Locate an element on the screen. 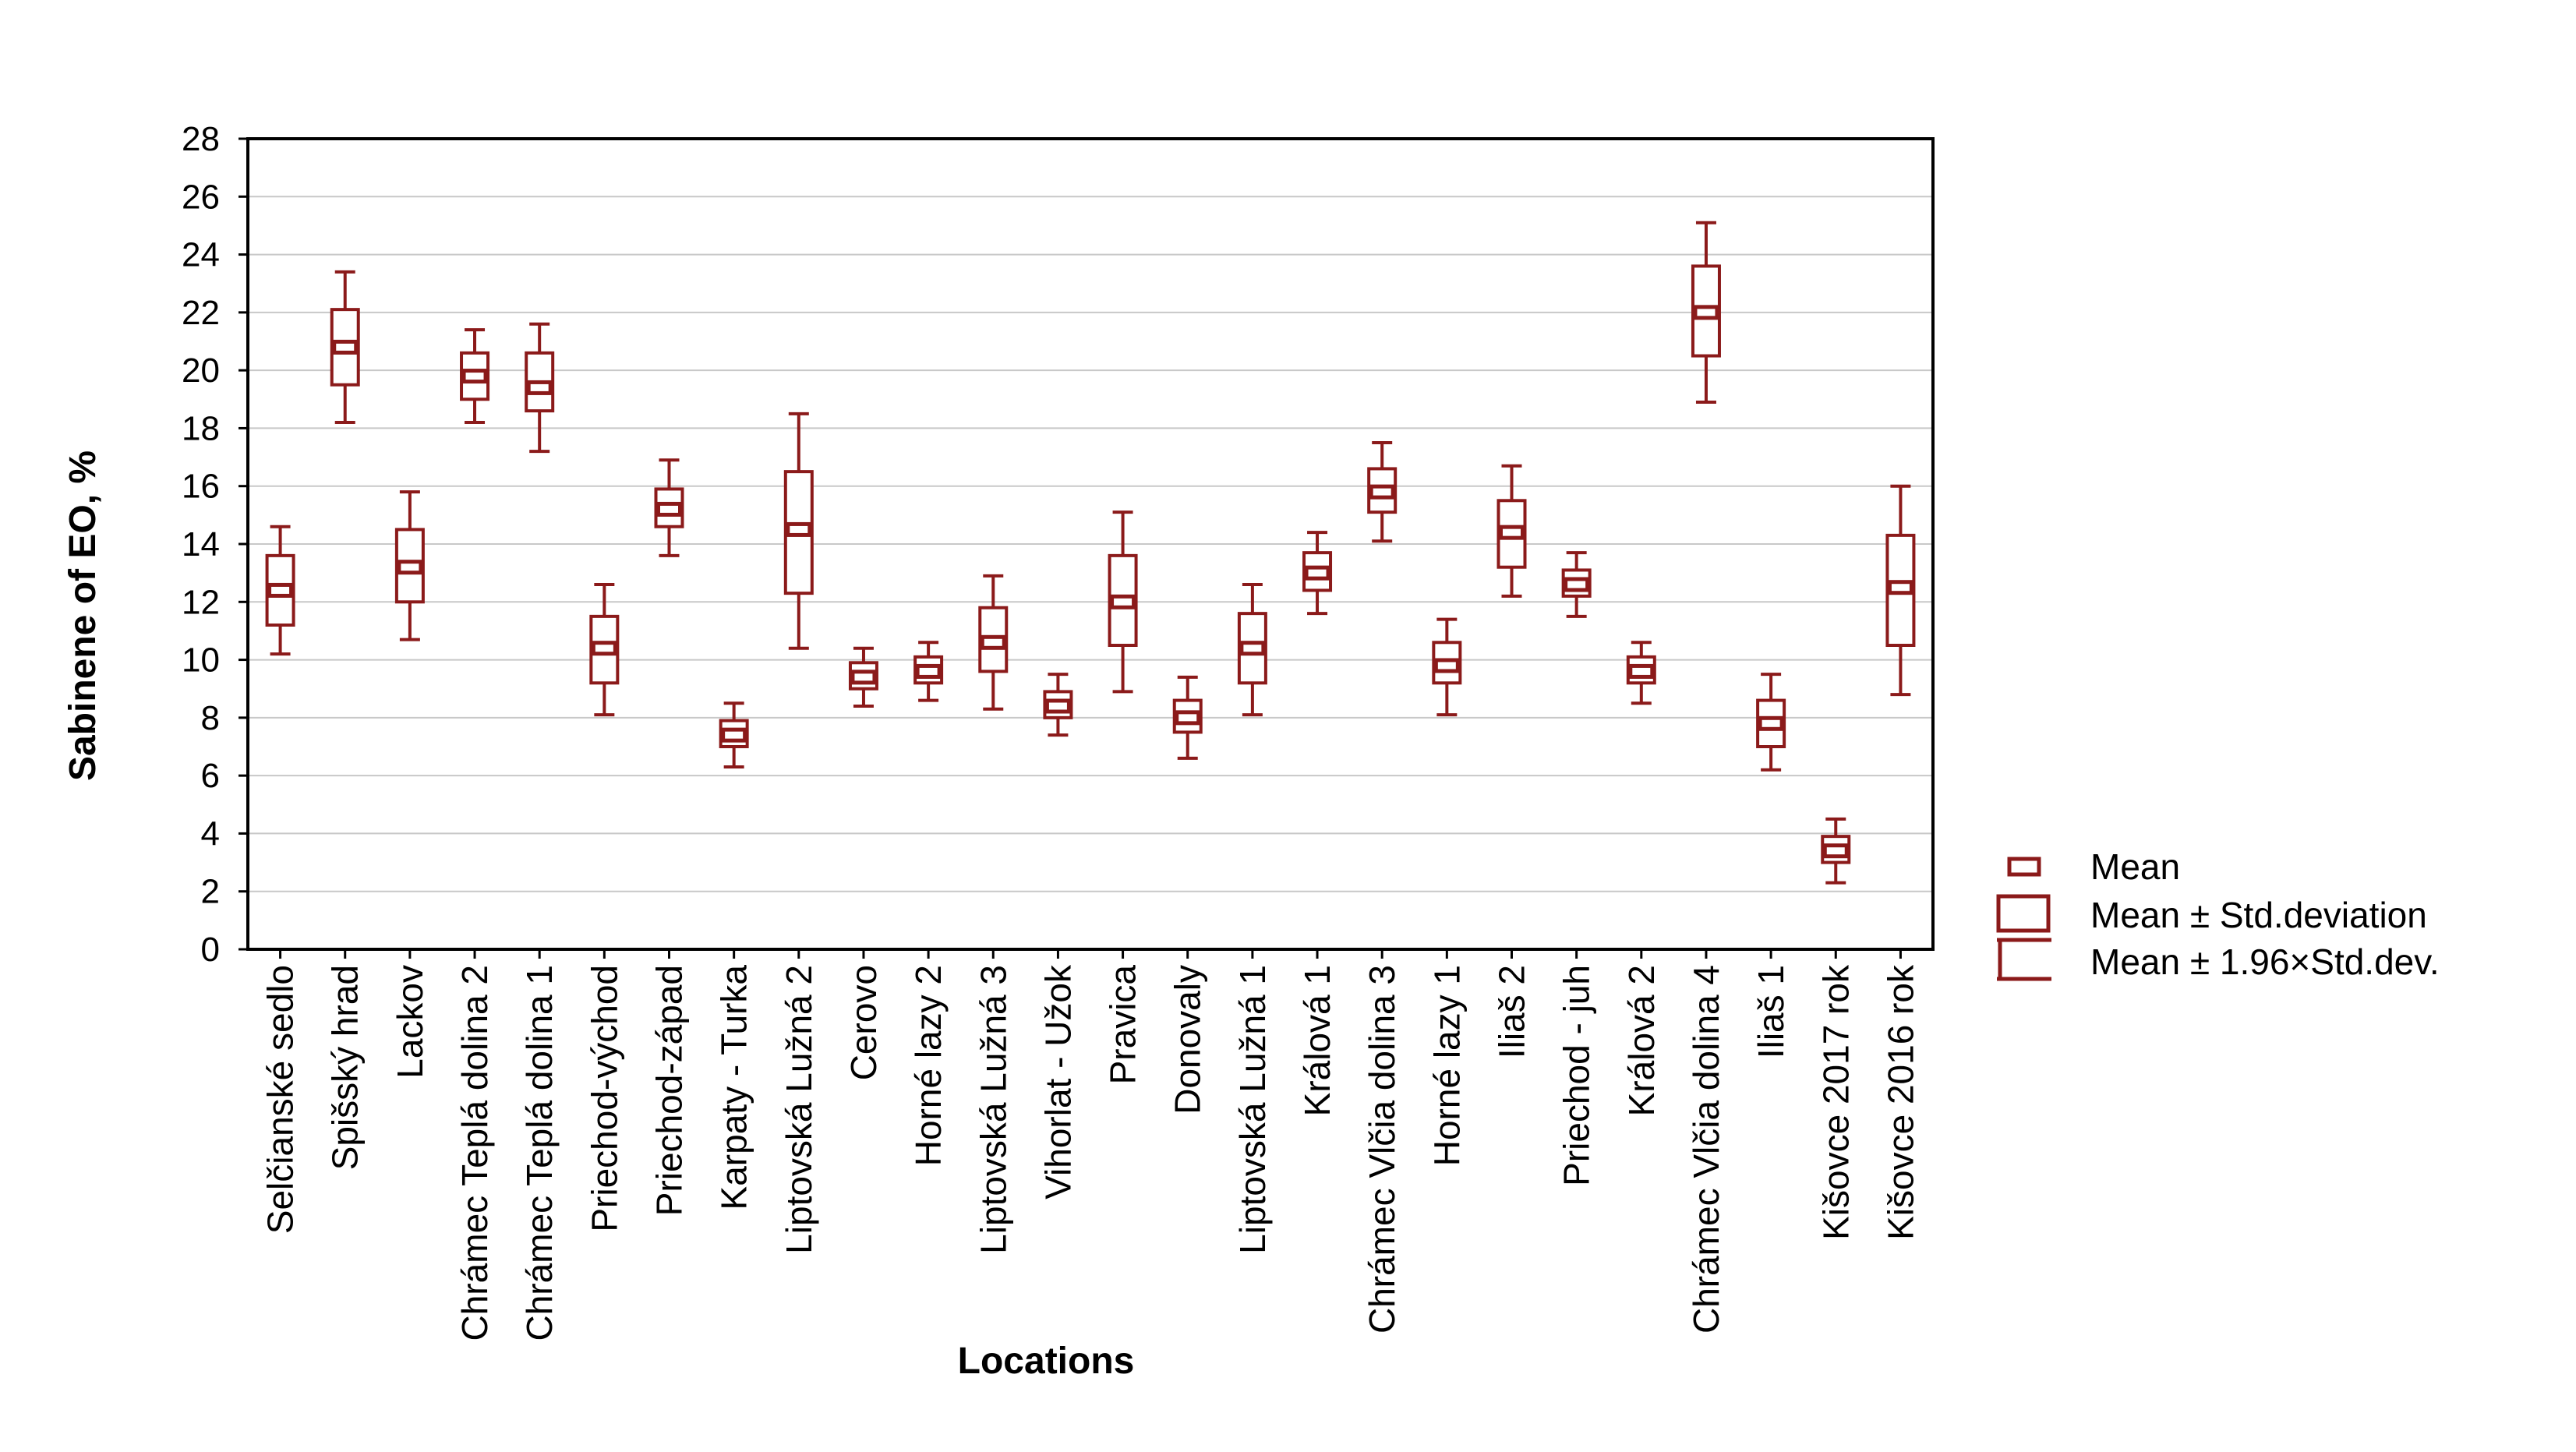 Image resolution: width=2576 pixels, height=1452 pixels. x-tick-label: Chrámec Vlčia dolina 3 is located at coordinates (1382, 1149).